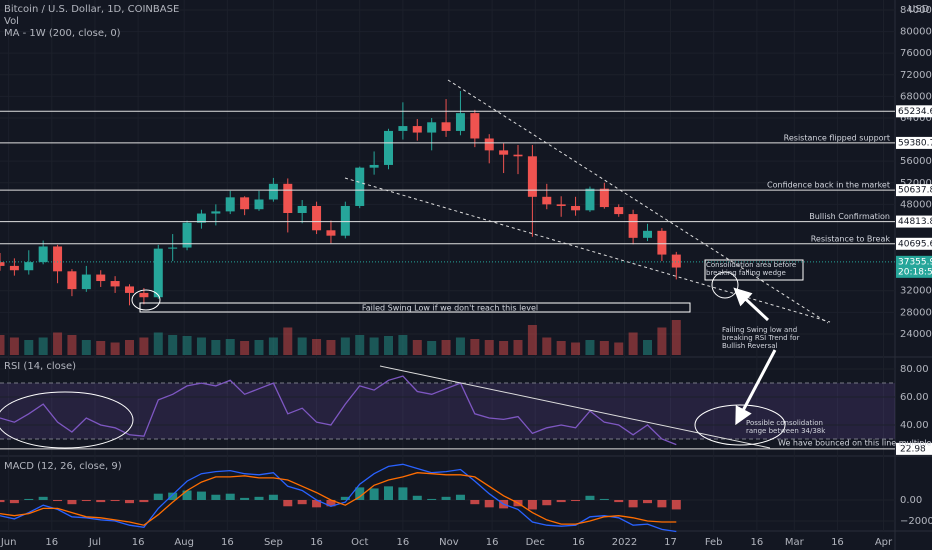  Describe the element at coordinates (916, 96) in the screenshot. I see `y-tick-label: 68000` at that location.